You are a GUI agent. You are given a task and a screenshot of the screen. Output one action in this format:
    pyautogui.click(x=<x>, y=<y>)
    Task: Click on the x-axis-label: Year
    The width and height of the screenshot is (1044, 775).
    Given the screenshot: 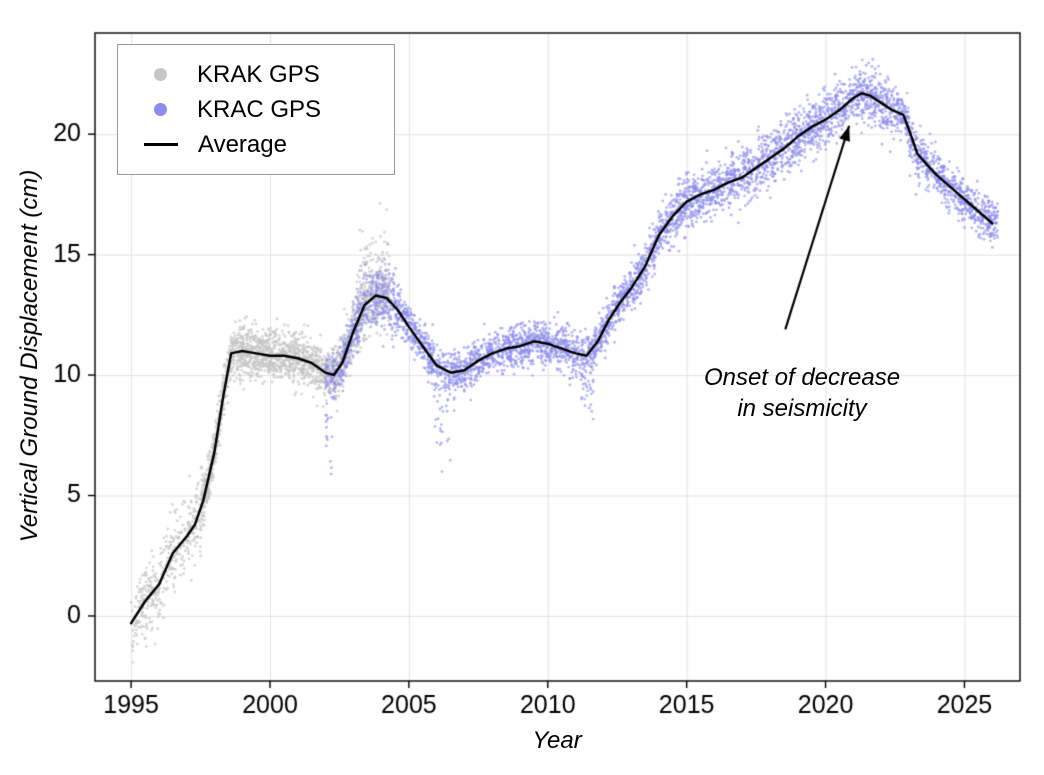 What is the action you would take?
    pyautogui.click(x=557, y=740)
    